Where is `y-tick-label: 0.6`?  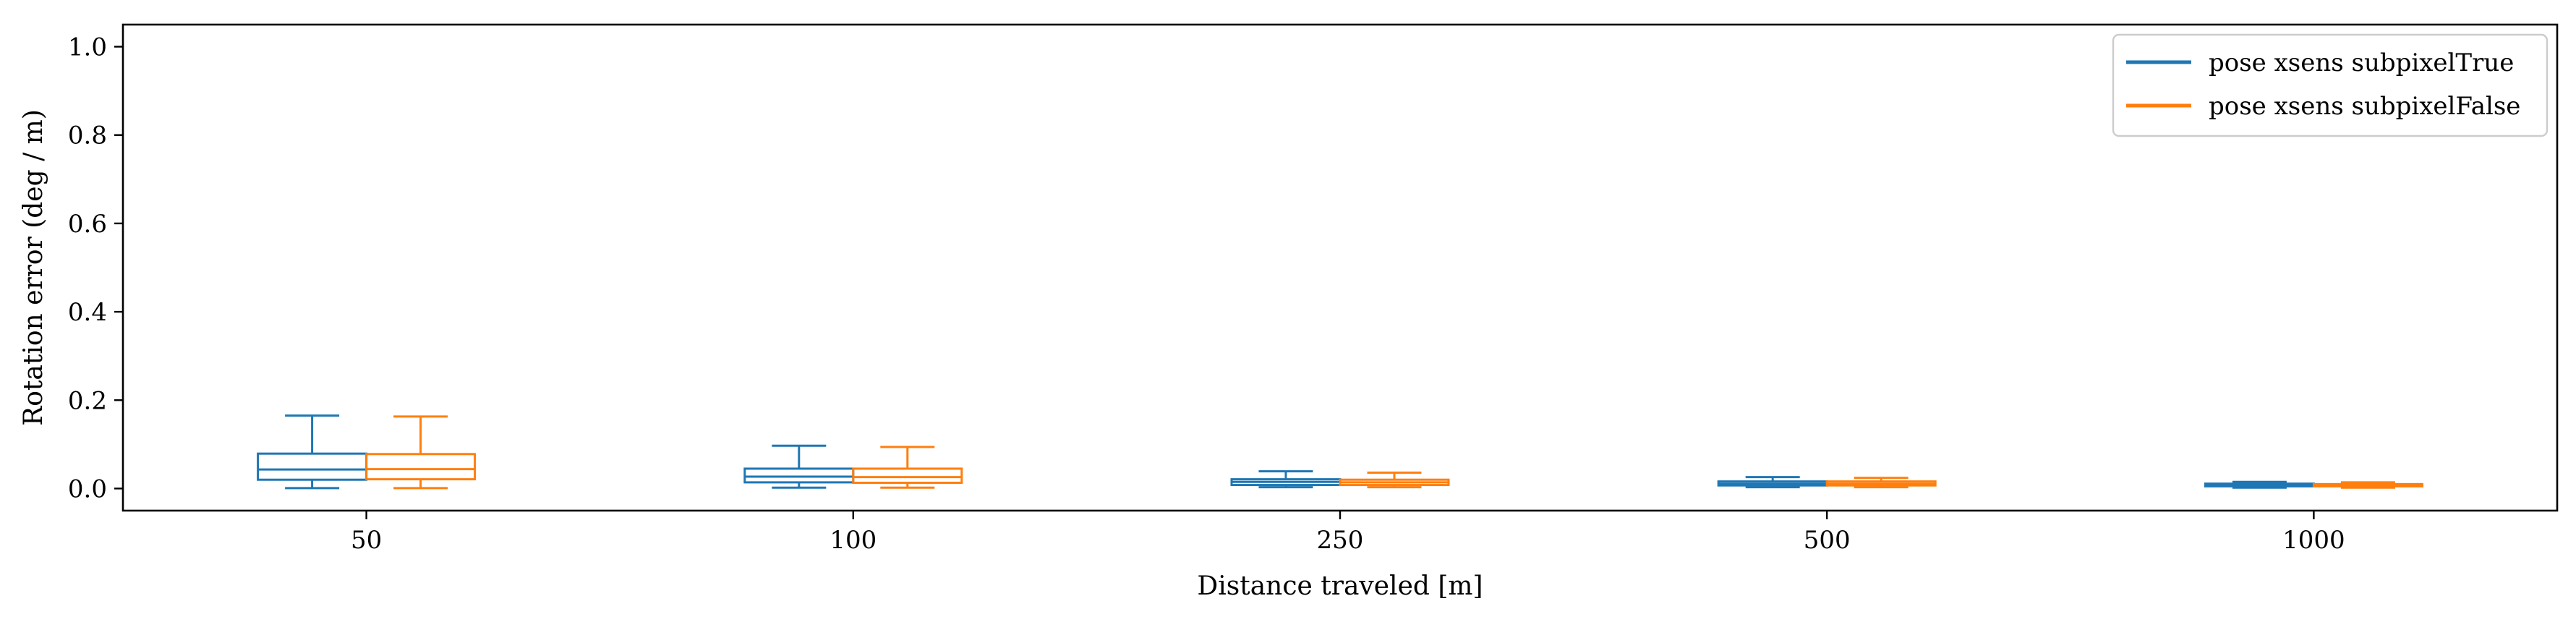 y-tick-label: 0.6 is located at coordinates (87, 224).